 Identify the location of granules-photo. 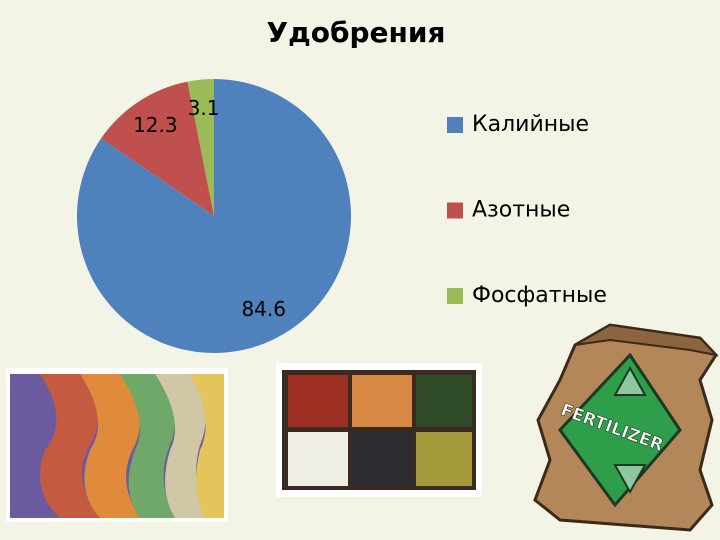
(379, 430).